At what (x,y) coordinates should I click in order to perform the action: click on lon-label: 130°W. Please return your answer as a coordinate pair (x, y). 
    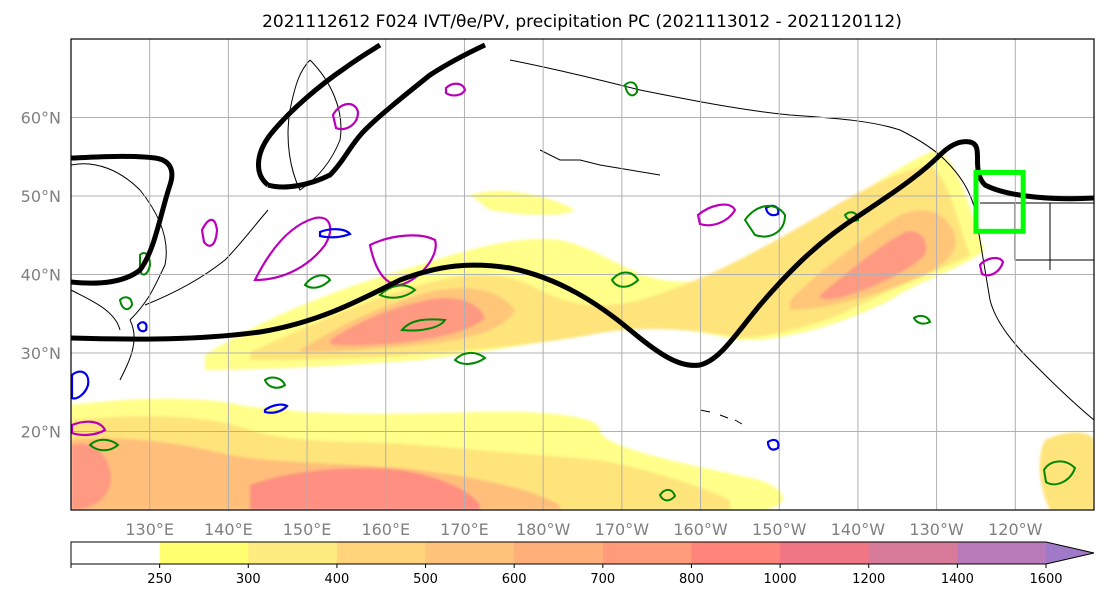
    Looking at the image, I should click on (936, 529).